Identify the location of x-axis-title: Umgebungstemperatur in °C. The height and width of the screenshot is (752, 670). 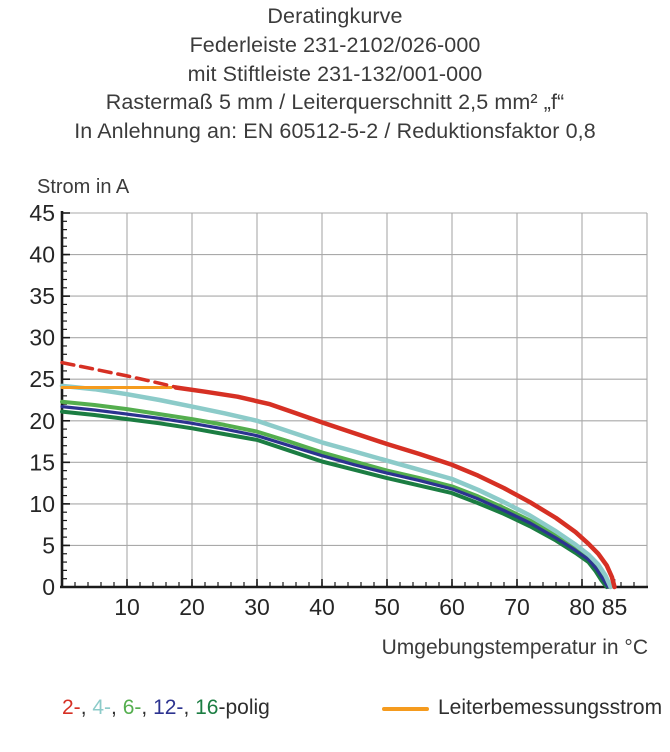
(514, 647).